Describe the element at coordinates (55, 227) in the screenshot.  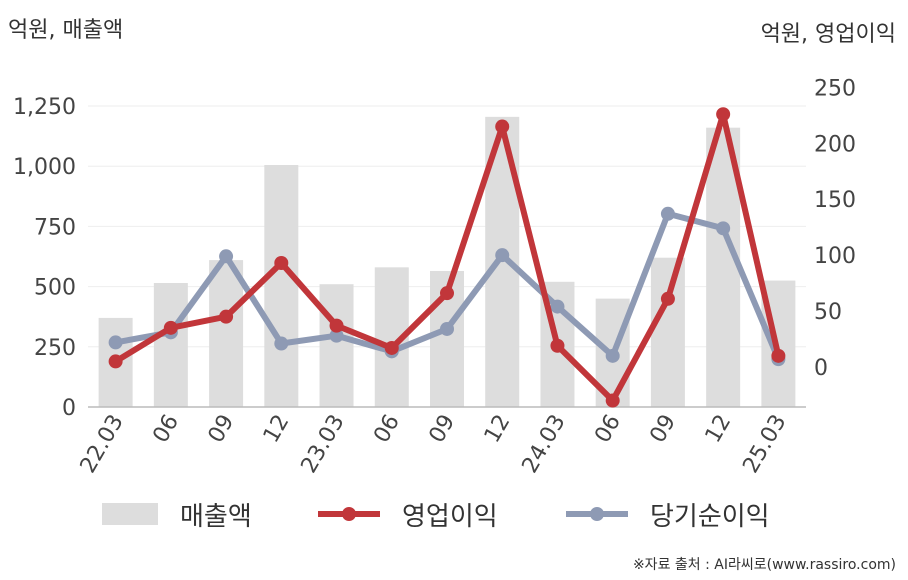
I see `left-tick-label: 750` at that location.